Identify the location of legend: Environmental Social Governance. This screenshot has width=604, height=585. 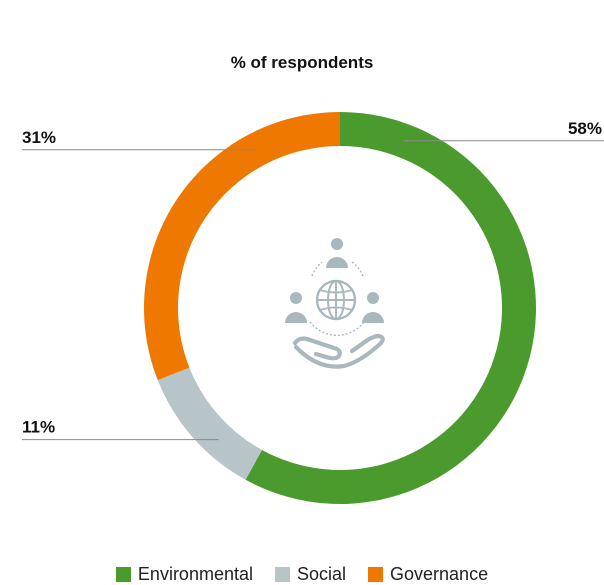
(302, 574).